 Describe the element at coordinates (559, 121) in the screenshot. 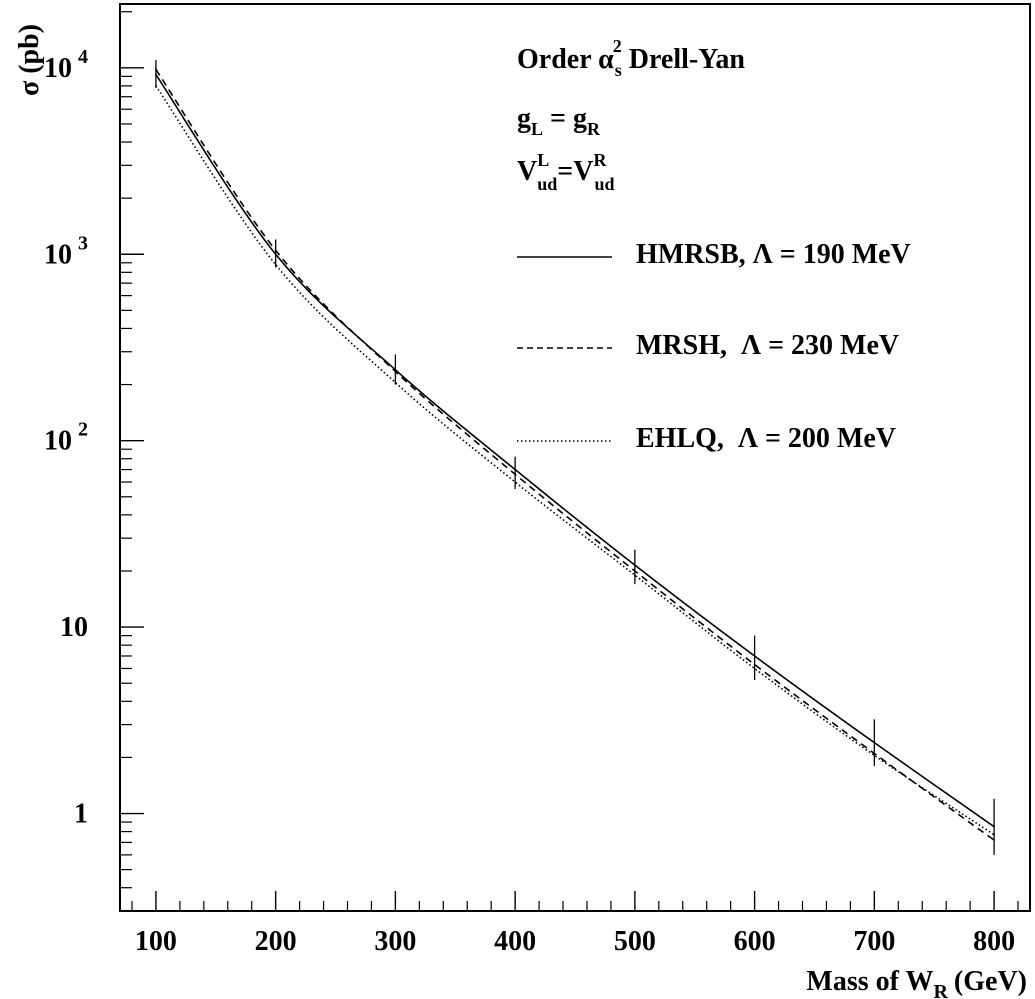

I see `annotation-couplings: gL = gR` at that location.